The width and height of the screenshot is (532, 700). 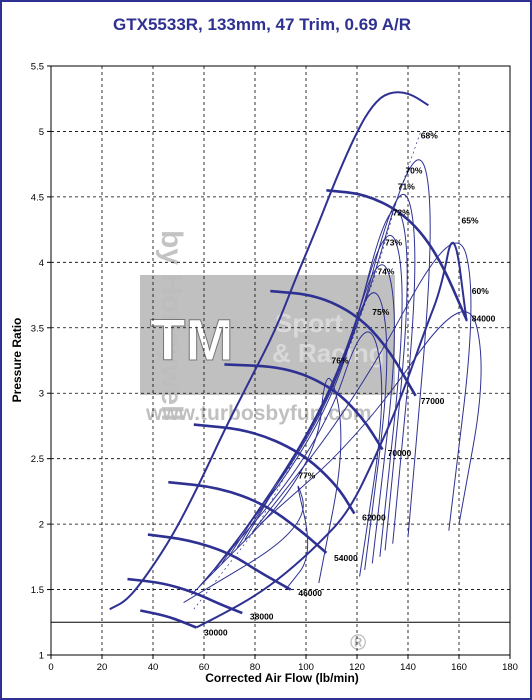 What do you see at coordinates (282, 678) in the screenshot?
I see `x-axis-label: Corrected Air Flow (lb/min)` at bounding box center [282, 678].